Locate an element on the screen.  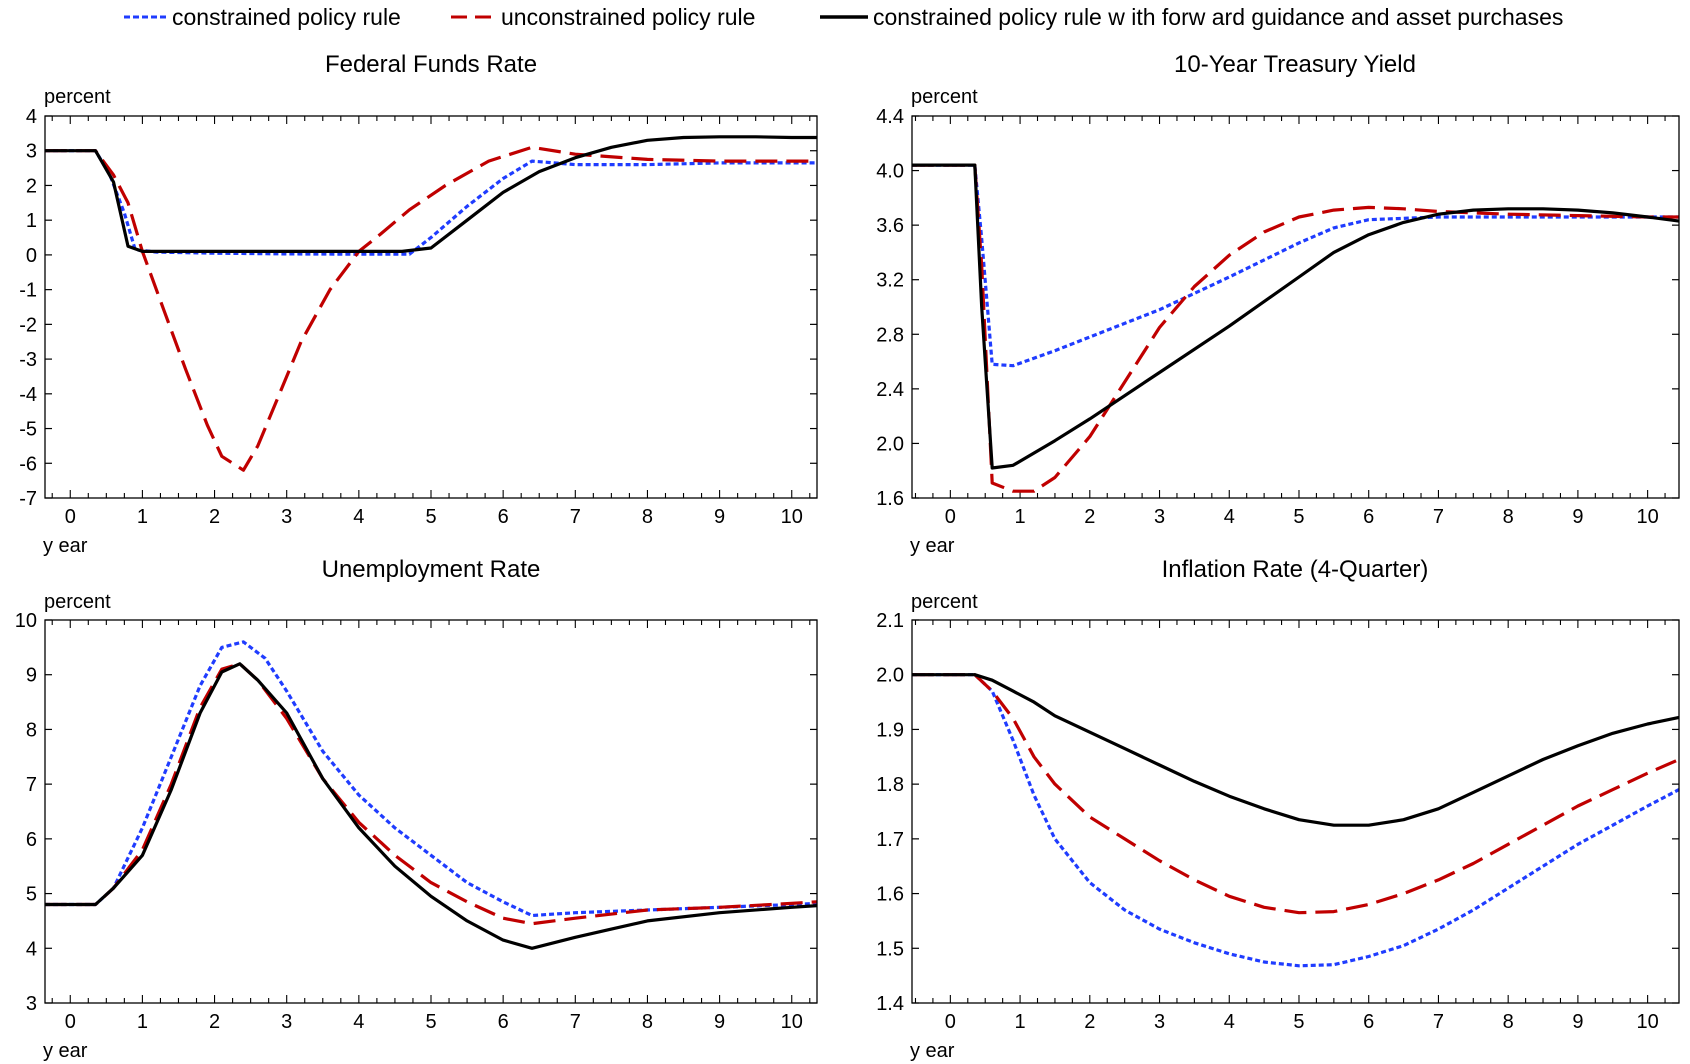
chart-title: Federal Funds Rate is located at coordinates (431, 64).